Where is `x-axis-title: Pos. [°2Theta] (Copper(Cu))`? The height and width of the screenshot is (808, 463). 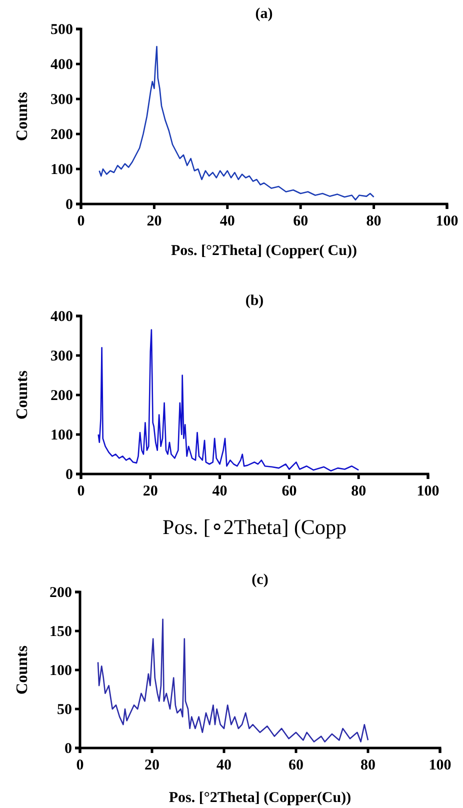 x-axis-title: Pos. [°2Theta] (Copper(Cu)) is located at coordinates (260, 798).